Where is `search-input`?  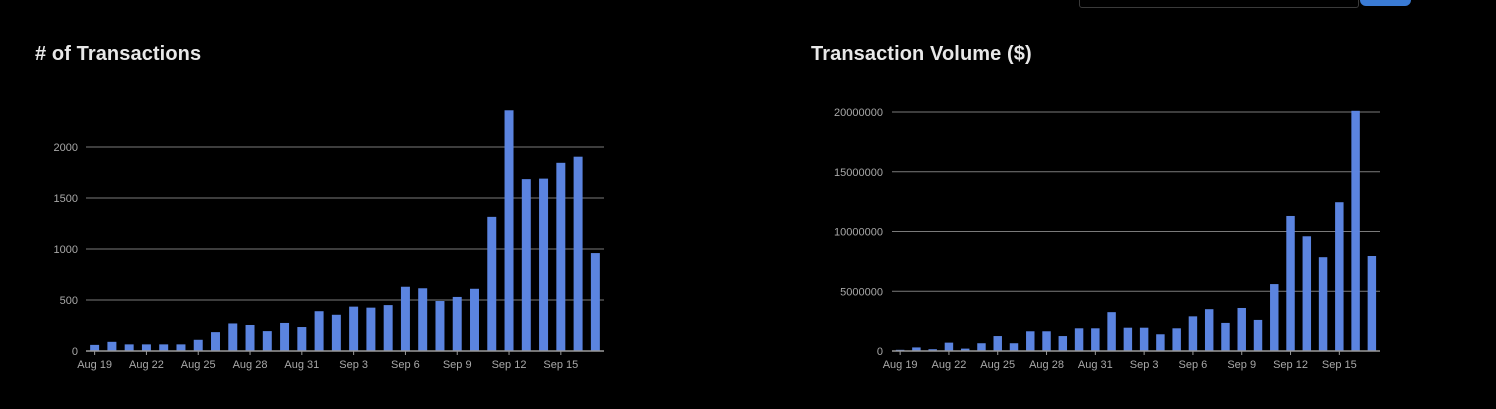 search-input is located at coordinates (1219, 4).